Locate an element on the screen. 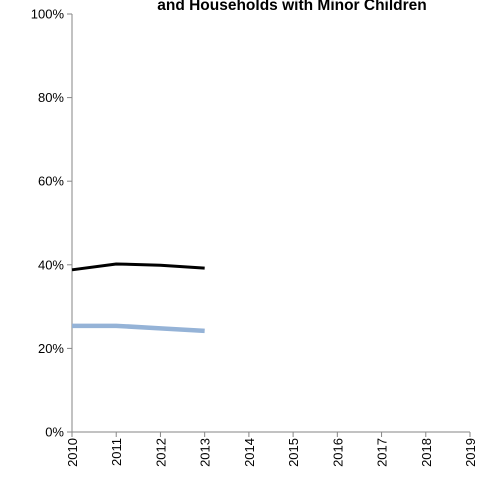 This screenshot has width=487, height=495. y-tick-label: 80% is located at coordinates (51, 97).